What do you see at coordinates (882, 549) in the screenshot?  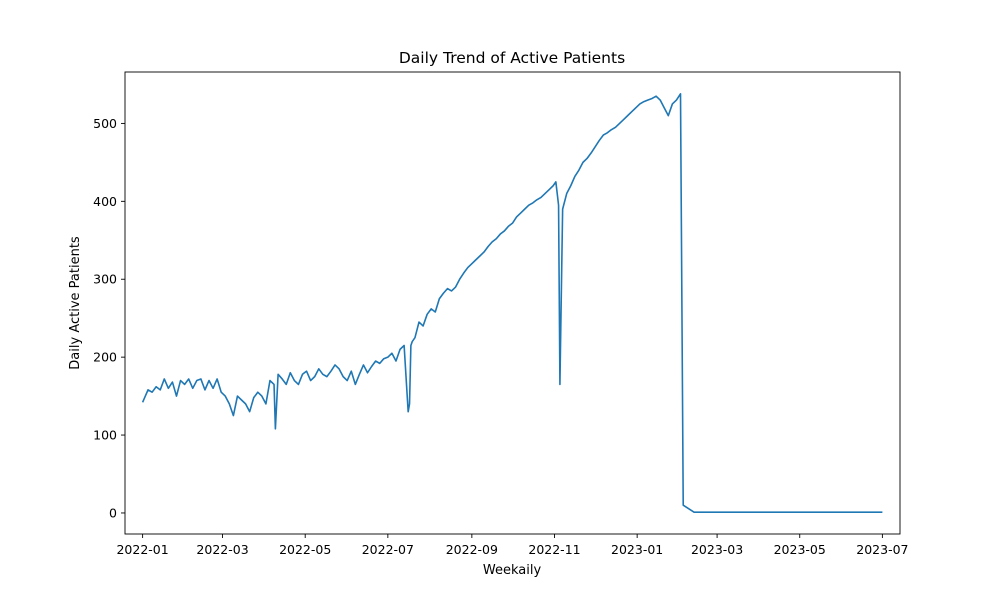 I see `x-tick-label: 2023-07` at bounding box center [882, 549].